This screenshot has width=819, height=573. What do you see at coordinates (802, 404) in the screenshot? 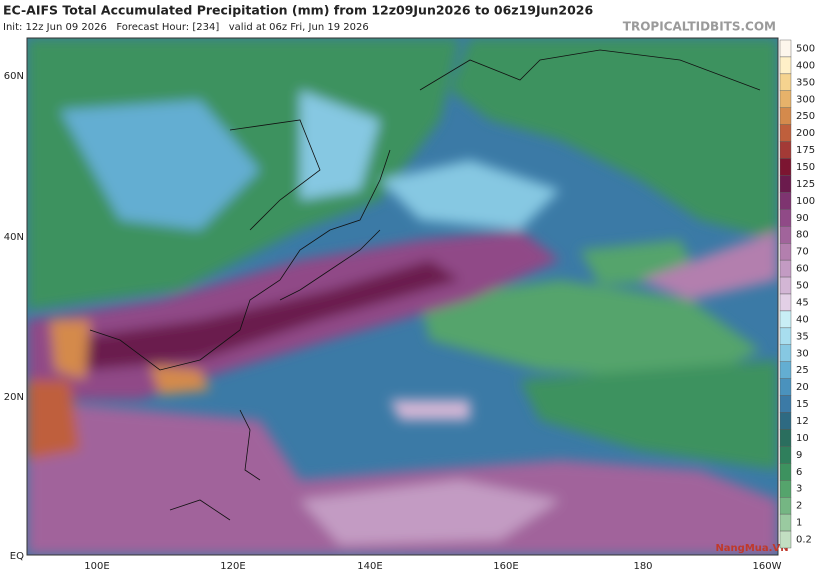
I see `colorbar-label: 15` at bounding box center [802, 404].